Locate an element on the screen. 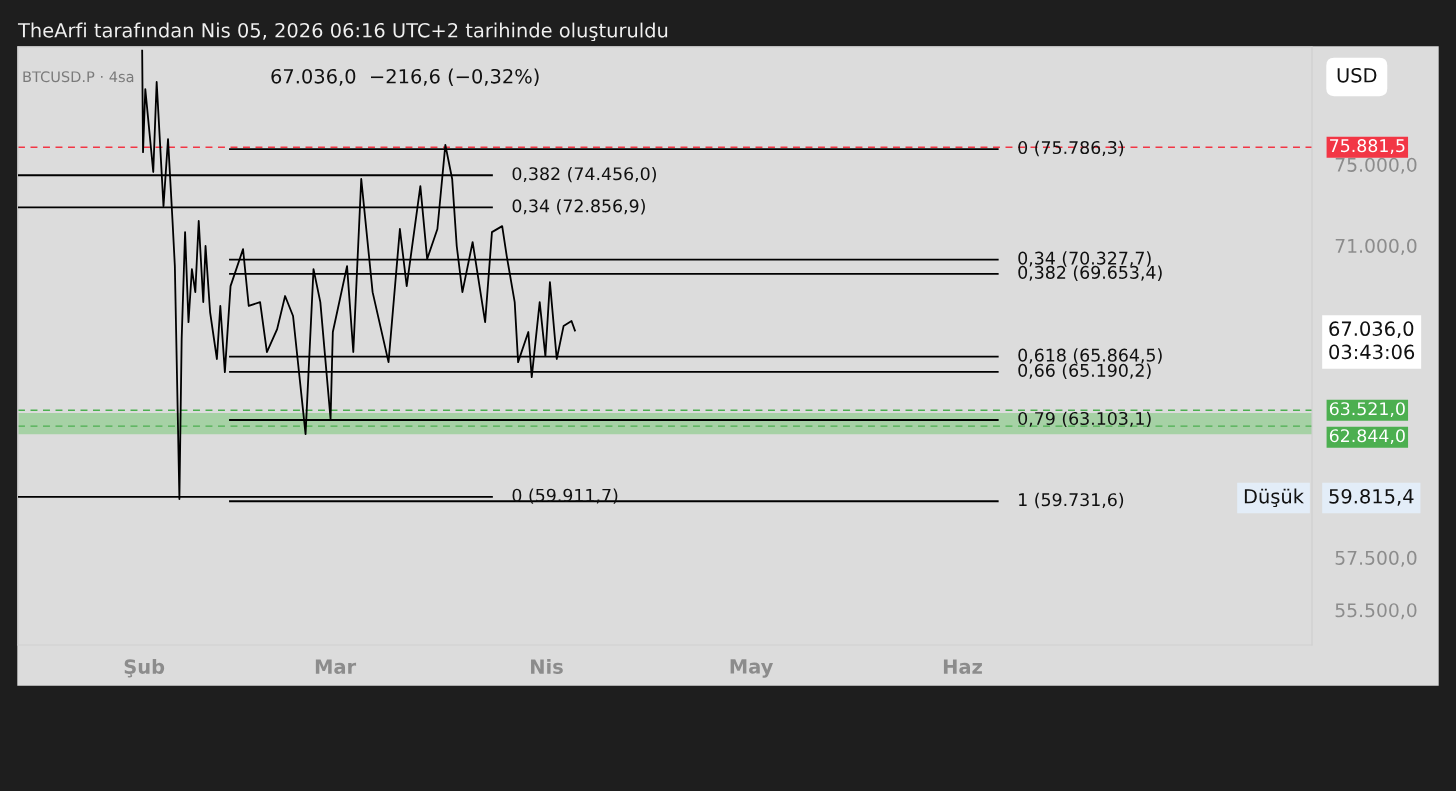 Image resolution: width=1456 pixels, height=791 pixels. ref-line-label: 75.881,5 is located at coordinates (1367, 147).